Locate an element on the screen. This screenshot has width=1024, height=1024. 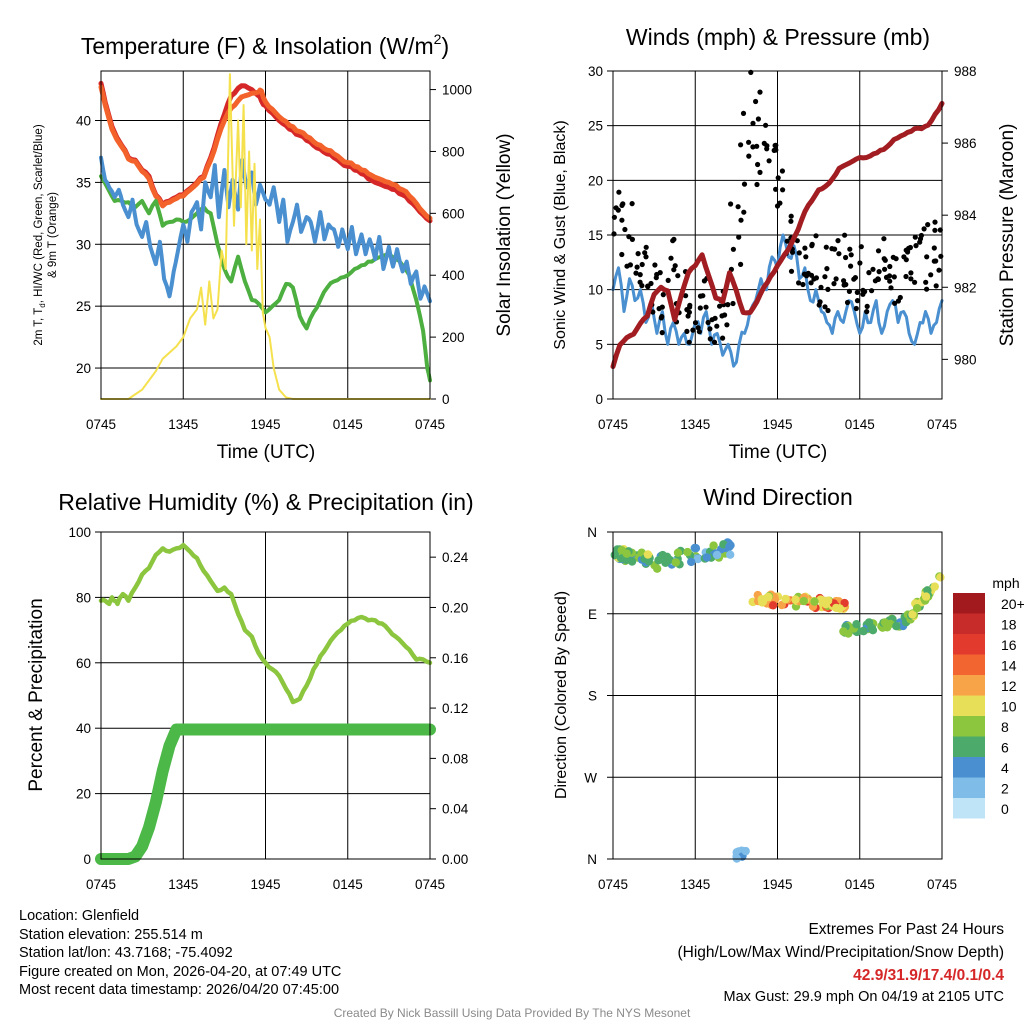
colorbar-label: 2 is located at coordinates (1005, 789).